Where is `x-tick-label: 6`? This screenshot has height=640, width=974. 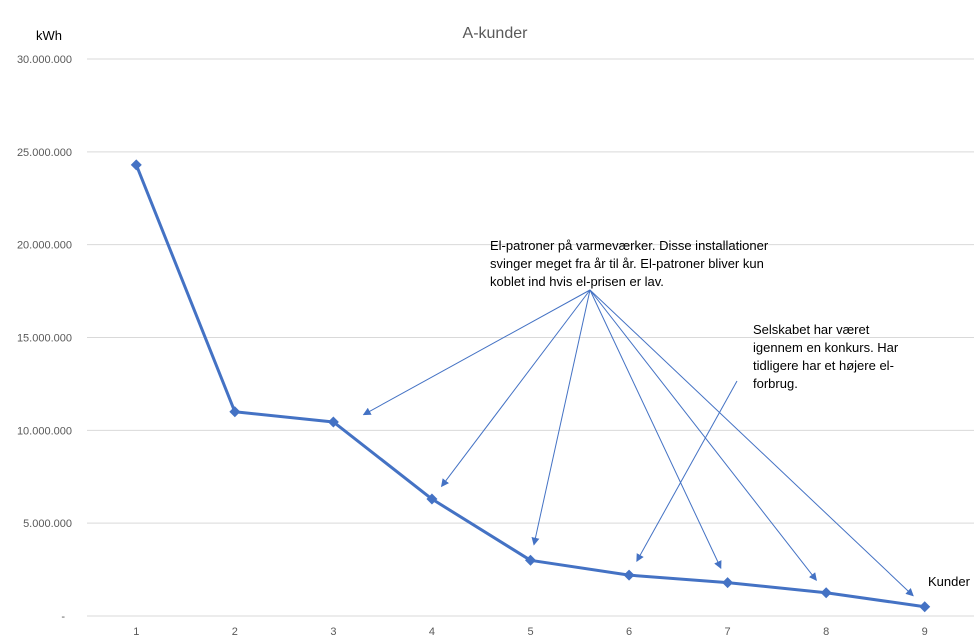 x-tick-label: 6 is located at coordinates (629, 632).